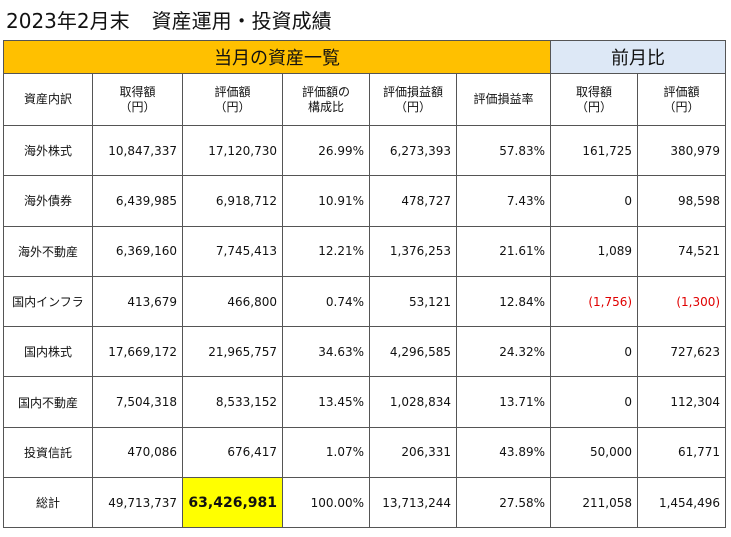 This screenshot has width=731, height=537. Describe the element at coordinates (413, 99) in the screenshot. I see `col-header-pl: 評価損益額 （円）` at that location.